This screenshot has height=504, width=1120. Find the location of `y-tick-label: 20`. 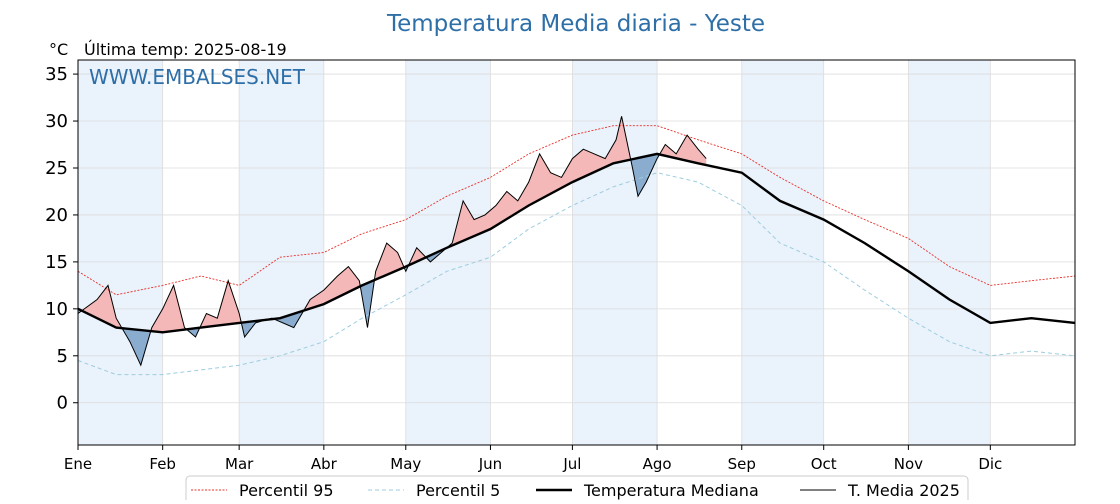

y-tick-label: 20 is located at coordinates (56, 215).